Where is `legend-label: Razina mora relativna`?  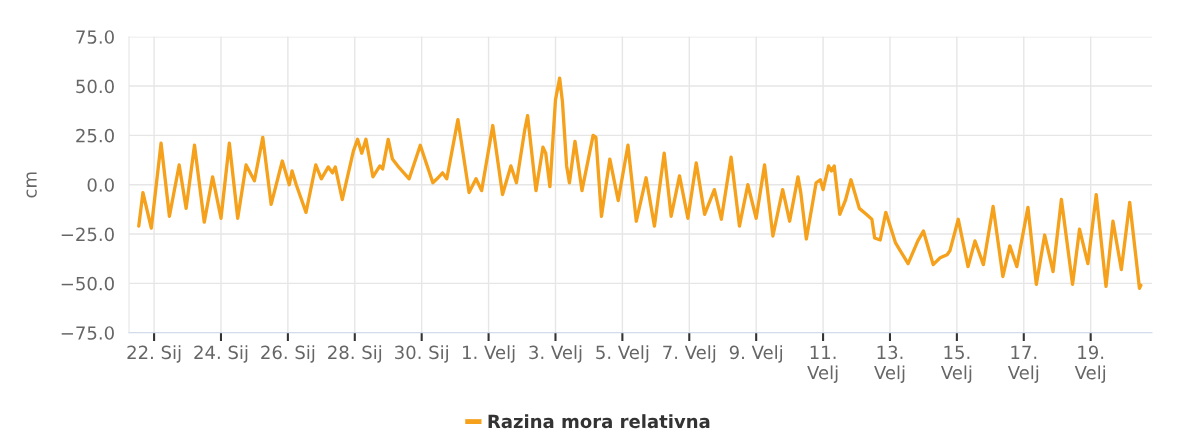 legend-label: Razina mora relativna is located at coordinates (599, 421).